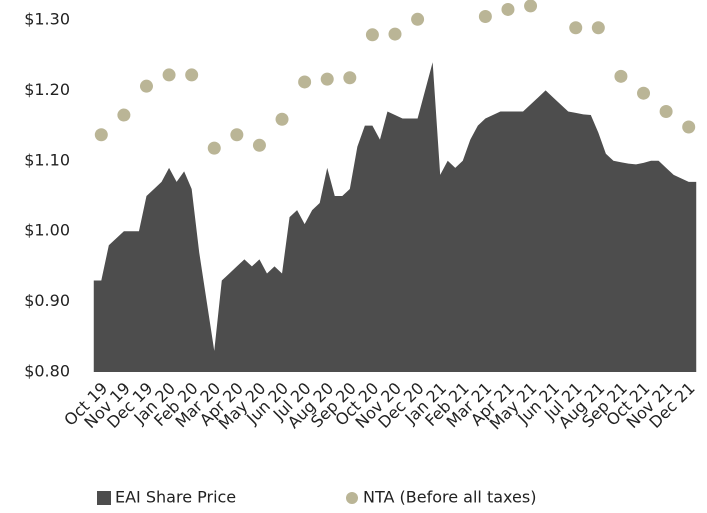 The width and height of the screenshot is (707, 513). I want to click on y-tick-label: $1.00, so click(47, 230).